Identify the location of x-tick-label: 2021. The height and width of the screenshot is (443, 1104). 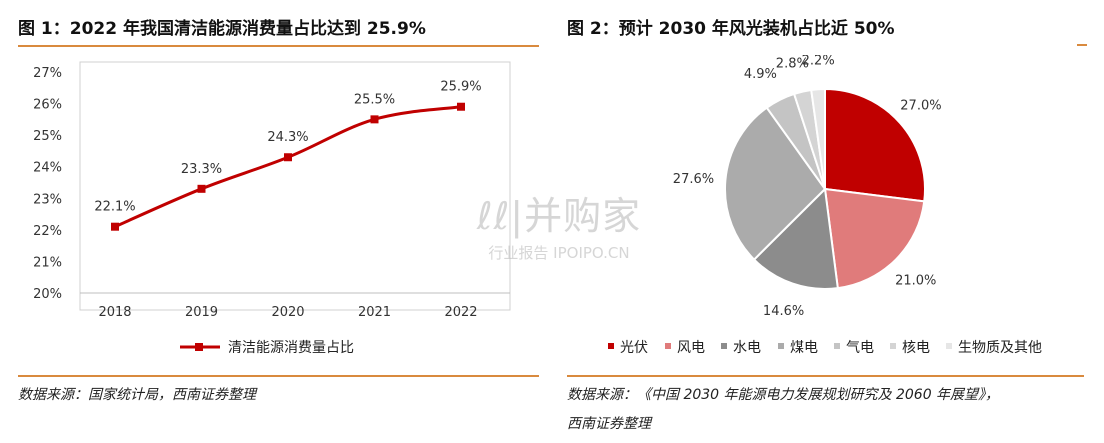
(374, 312).